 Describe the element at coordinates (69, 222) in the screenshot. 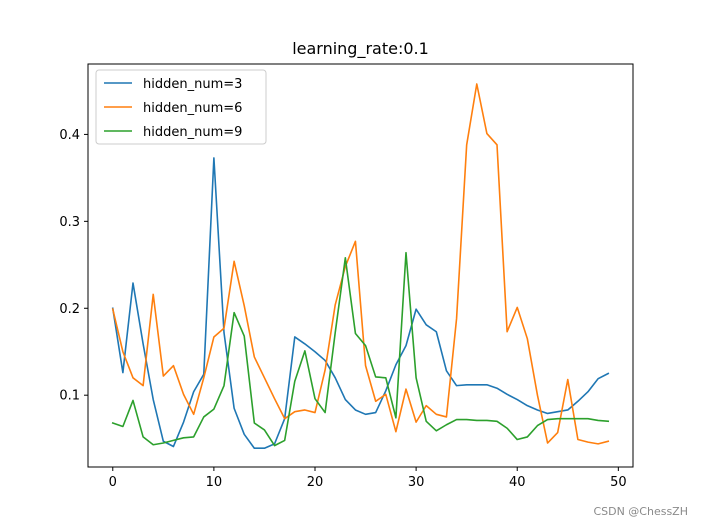

I see `y-tick-label: 0.3` at that location.